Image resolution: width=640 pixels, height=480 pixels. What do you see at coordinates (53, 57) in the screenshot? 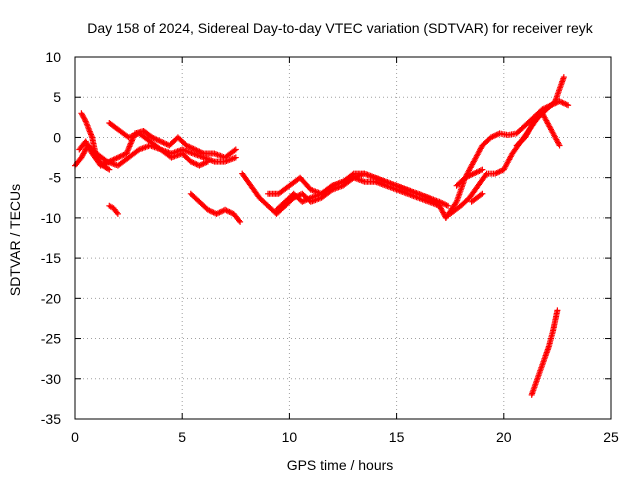
I see `y-tick-label: 10` at bounding box center [53, 57].